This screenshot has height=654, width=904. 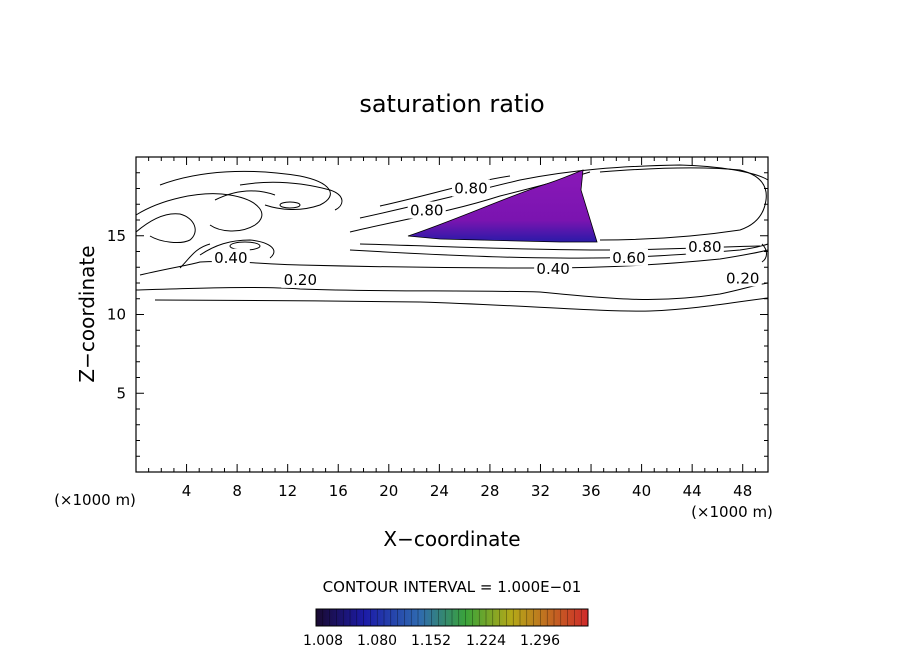 I want to click on y-tick-label: 5, so click(x=121, y=393).